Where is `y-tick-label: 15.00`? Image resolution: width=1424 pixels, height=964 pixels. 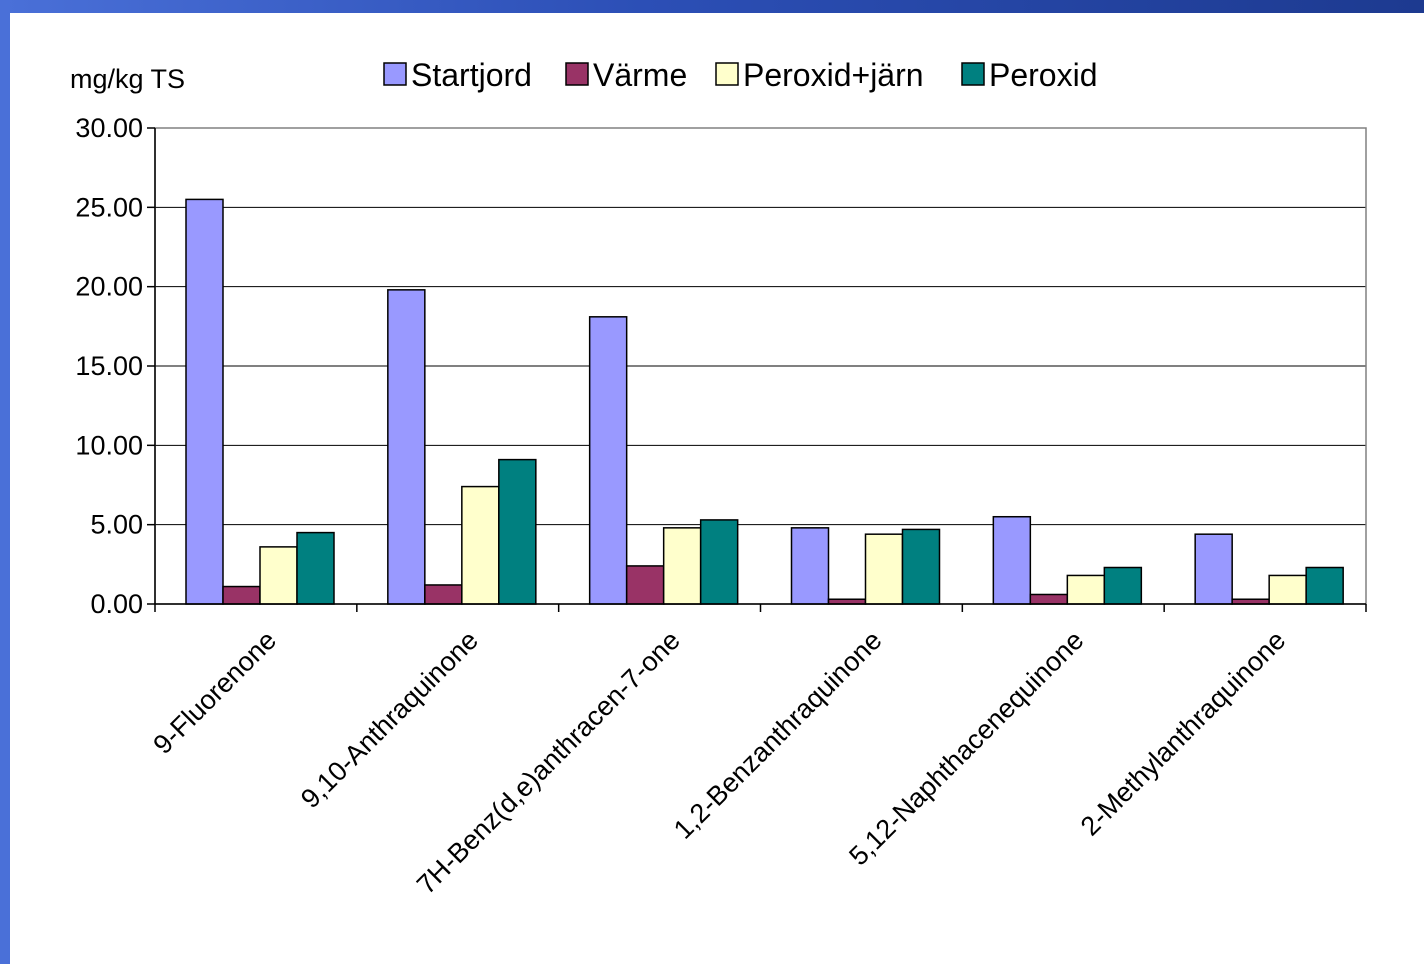 y-tick-label: 15.00 is located at coordinates (109, 366).